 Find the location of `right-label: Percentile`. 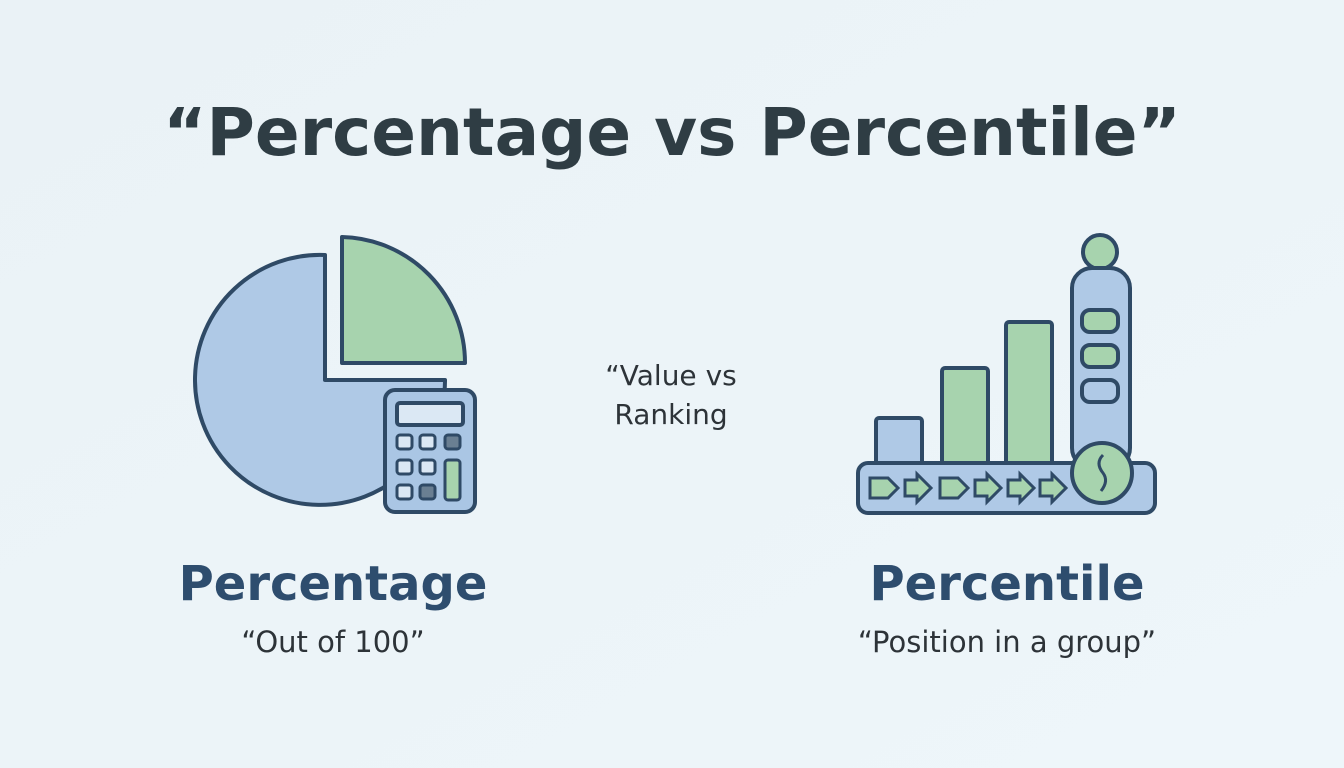

right-label: Percentile is located at coordinates (1007, 584).